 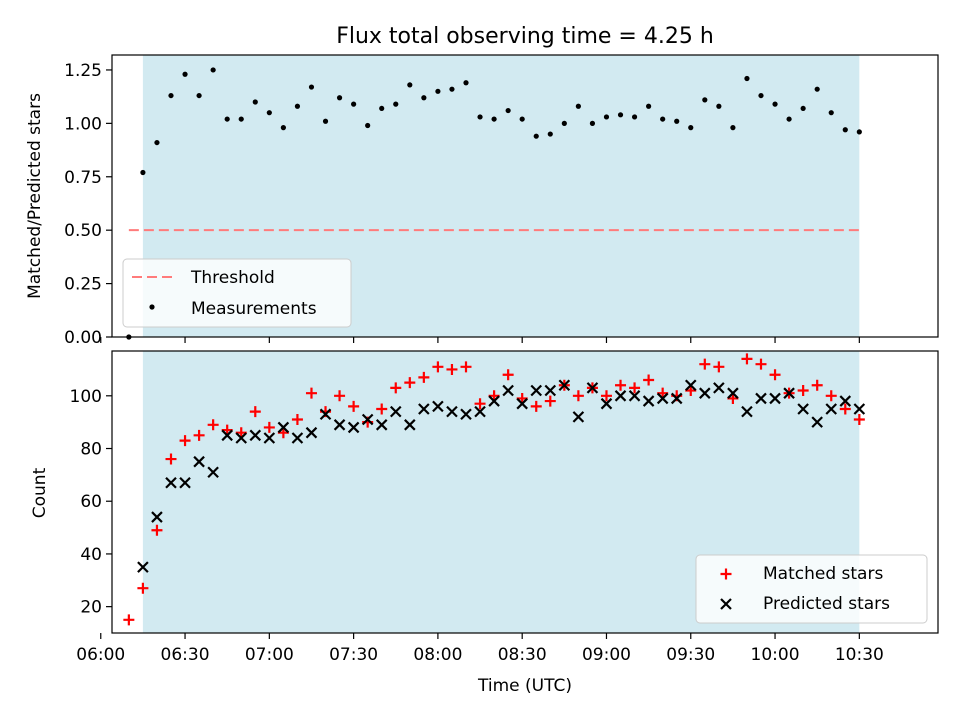 I want to click on bottom-y-axis-title: Count, so click(x=40, y=492).